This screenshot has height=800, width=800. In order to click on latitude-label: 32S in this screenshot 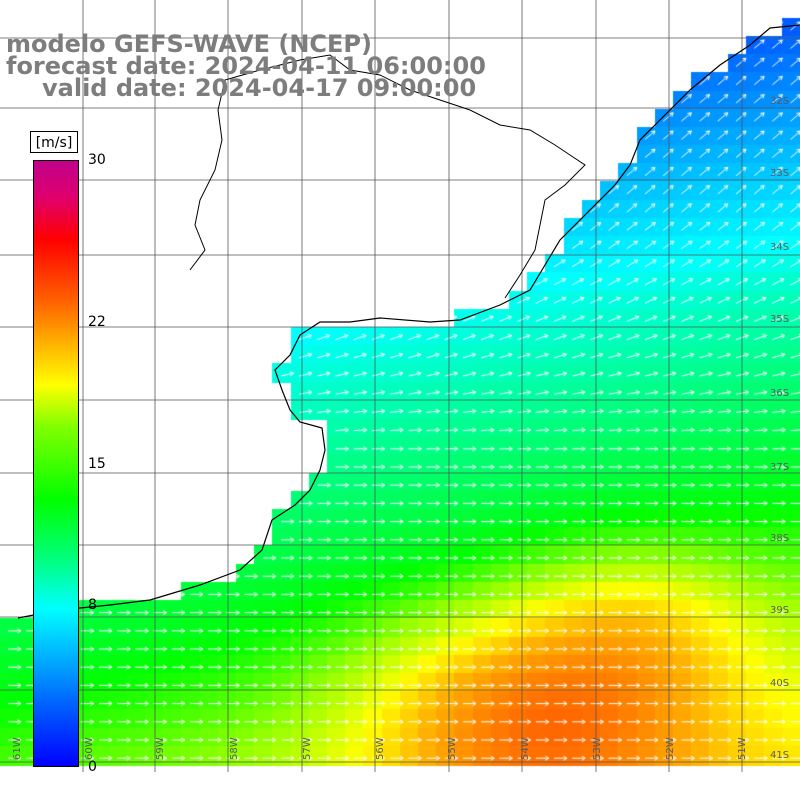, I will do `click(779, 101)`.